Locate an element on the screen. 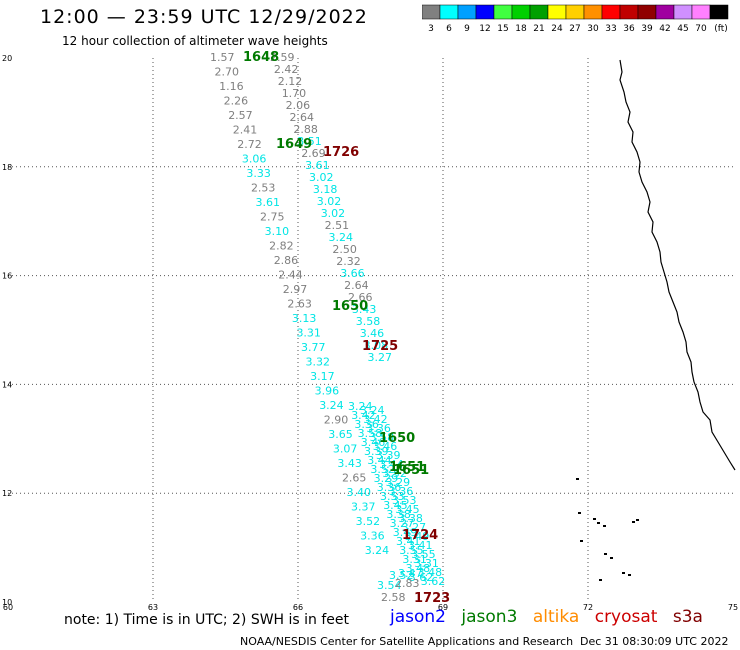 Image resolution: width=740 pixels, height=650 pixels. swh-label: 3.47 is located at coordinates (410, 573).